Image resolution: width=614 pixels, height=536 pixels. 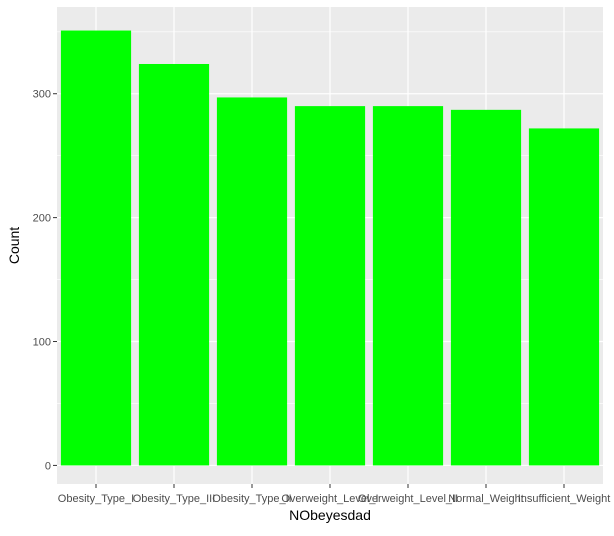 What do you see at coordinates (330, 515) in the screenshot?
I see `x-axis-title: NObeyesdad` at bounding box center [330, 515].